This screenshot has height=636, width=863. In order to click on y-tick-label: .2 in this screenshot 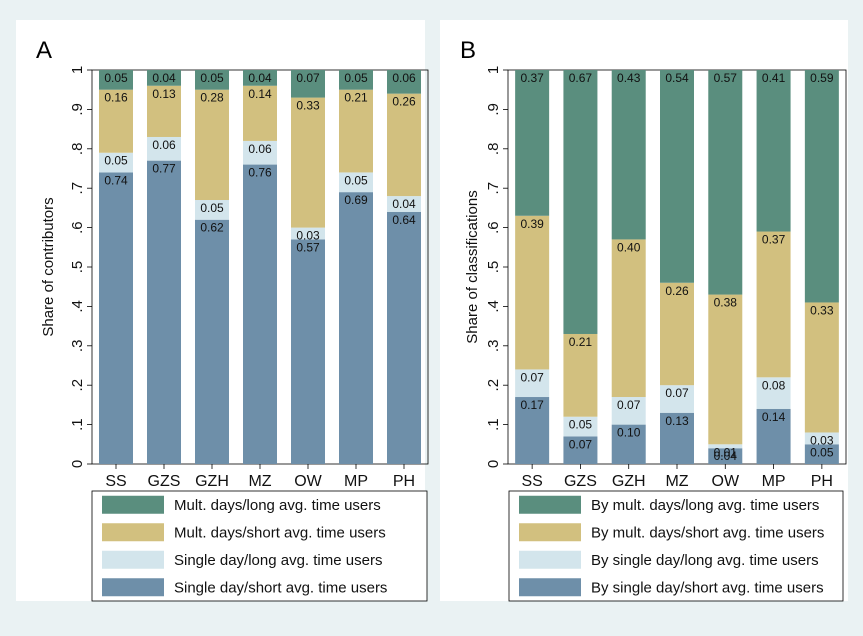, I will do `click(77, 385)`.